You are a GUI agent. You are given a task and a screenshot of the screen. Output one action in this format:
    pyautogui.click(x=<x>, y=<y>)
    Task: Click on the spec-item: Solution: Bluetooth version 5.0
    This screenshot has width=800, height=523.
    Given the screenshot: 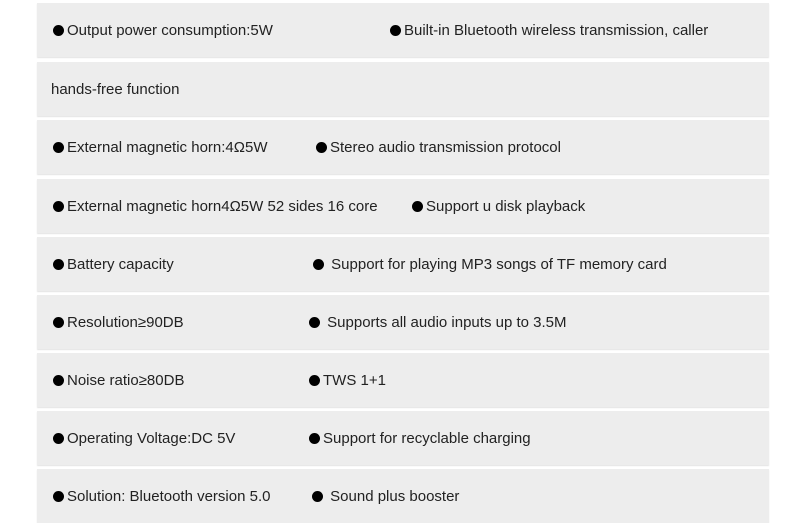 What is the action you would take?
    pyautogui.click(x=161, y=496)
    